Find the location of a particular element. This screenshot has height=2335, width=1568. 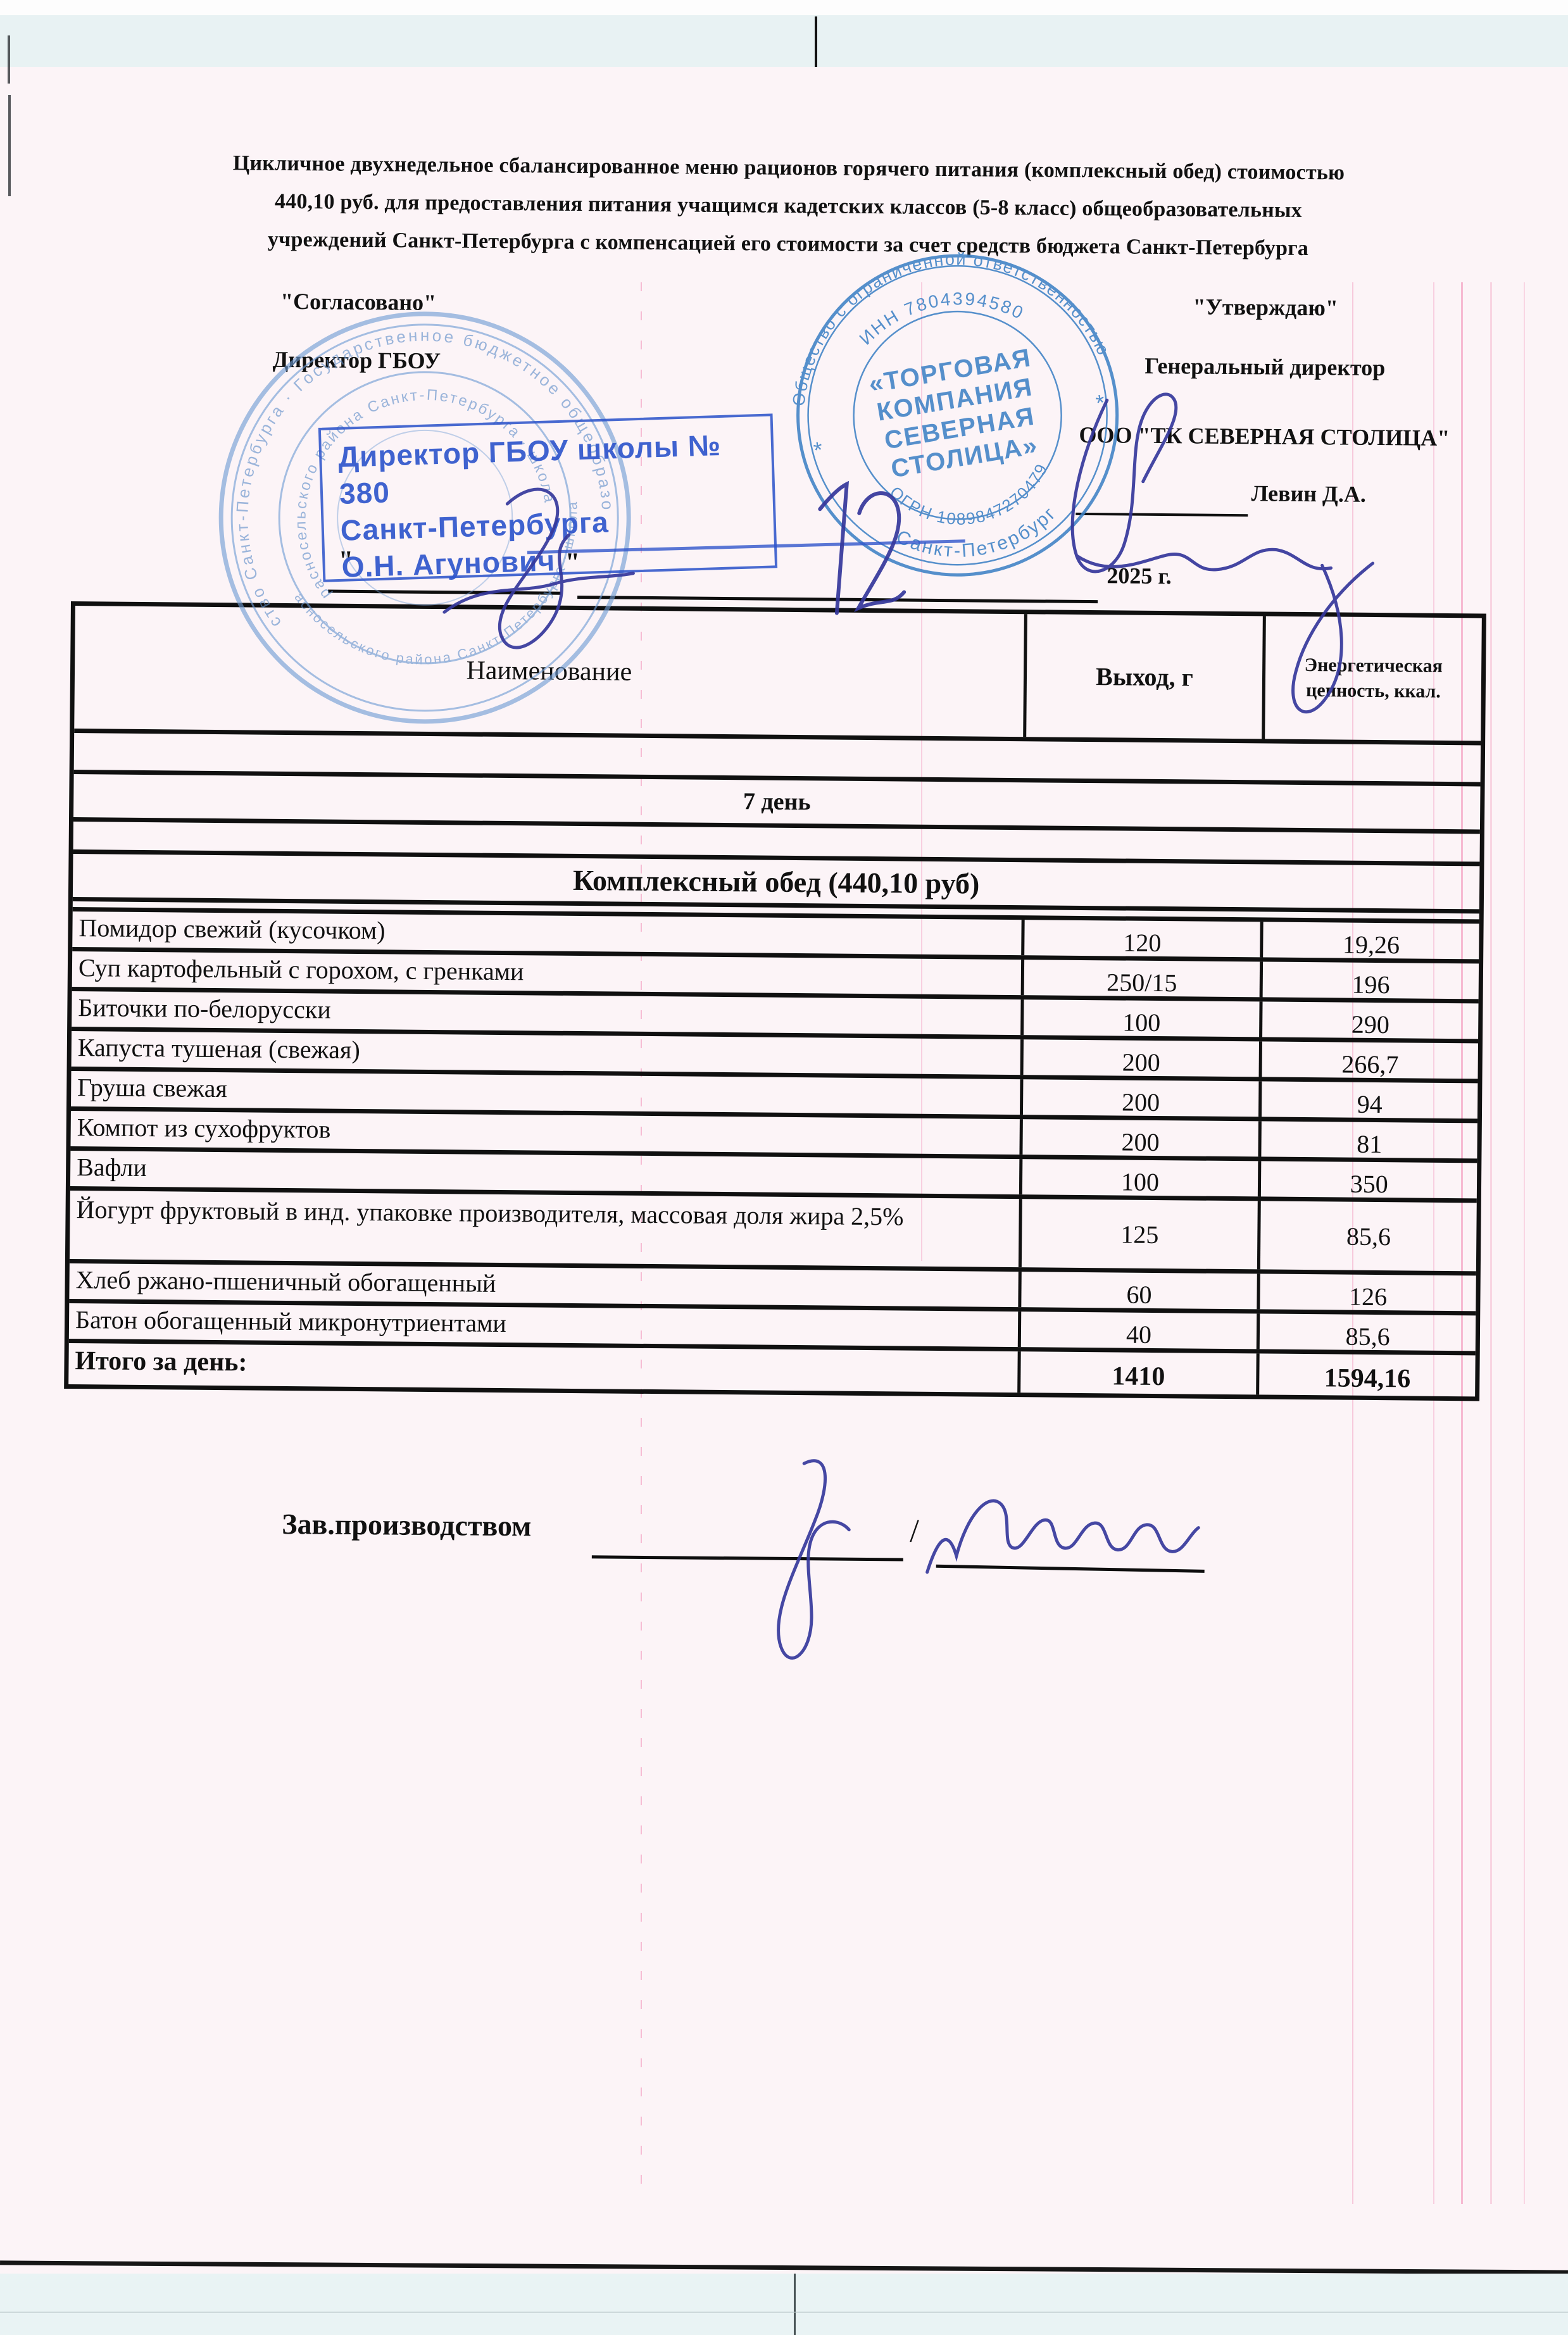

company-stamp-center-line-2: КОМПАНИЯ is located at coordinates (955, 399).